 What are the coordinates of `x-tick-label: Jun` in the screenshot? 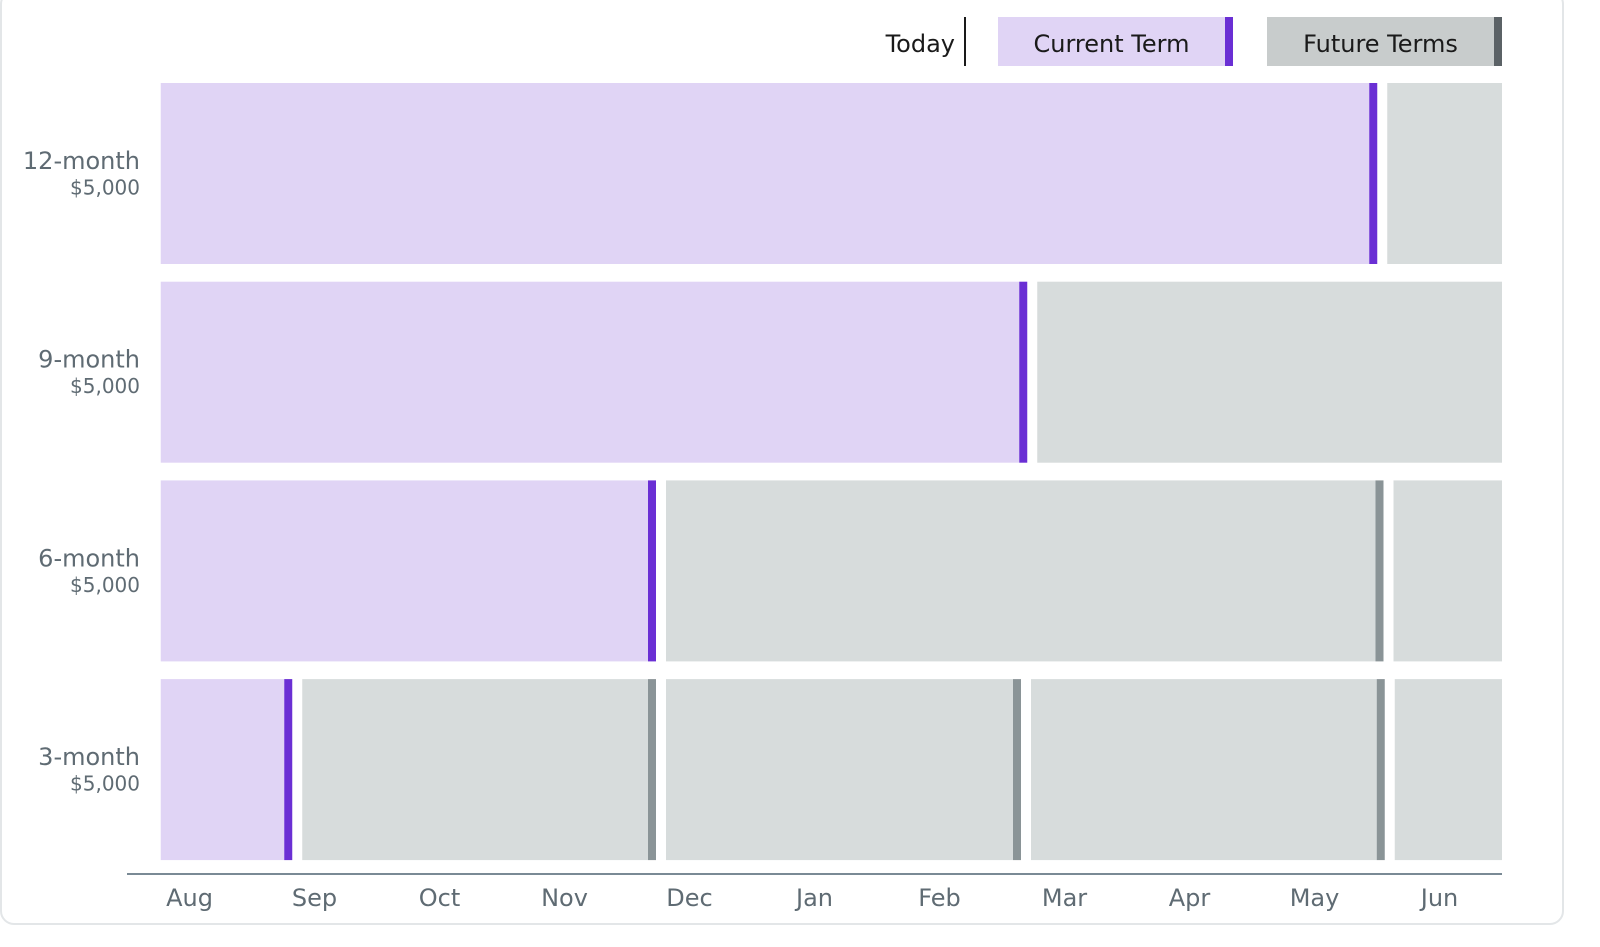 It's located at (1439, 898).